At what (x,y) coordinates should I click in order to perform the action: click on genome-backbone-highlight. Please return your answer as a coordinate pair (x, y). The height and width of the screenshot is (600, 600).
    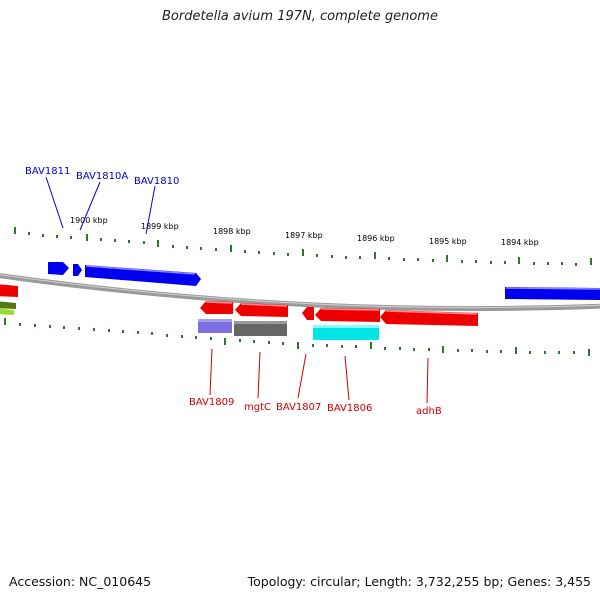
    Looking at the image, I should click on (300, 291).